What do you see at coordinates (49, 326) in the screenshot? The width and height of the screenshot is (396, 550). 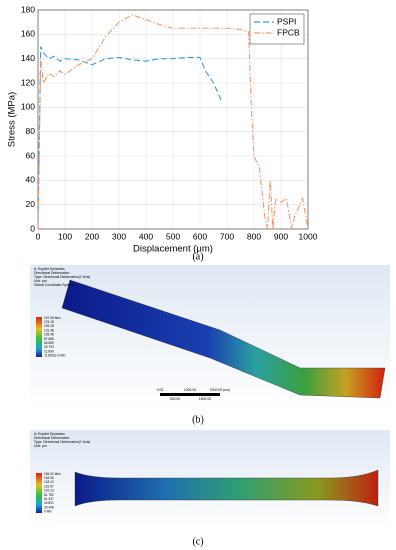 I see `legend-value: 153.28` at bounding box center [49, 326].